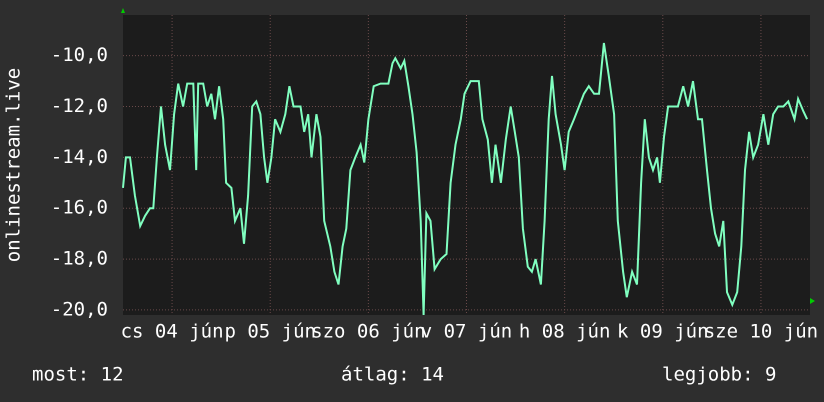  I want to click on x-tick-label: h 08 jún, so click(565, 332).